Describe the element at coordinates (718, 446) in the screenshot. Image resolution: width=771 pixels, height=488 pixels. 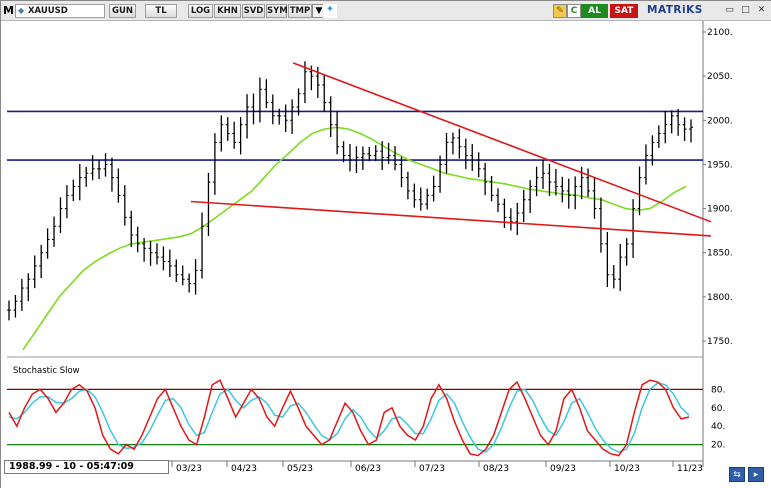
I see `stochastic-tick-label: 20.` at that location.